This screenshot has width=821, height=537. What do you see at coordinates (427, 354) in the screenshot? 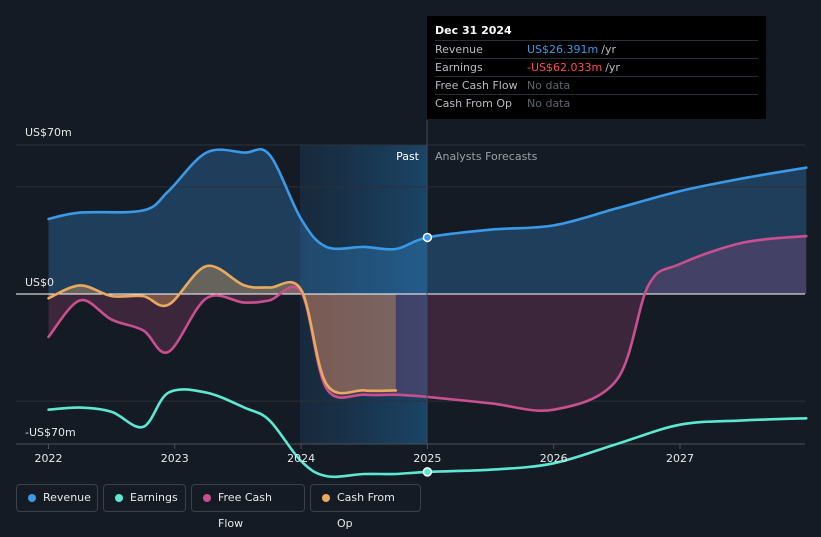
I see `hover-markers` at bounding box center [427, 354].